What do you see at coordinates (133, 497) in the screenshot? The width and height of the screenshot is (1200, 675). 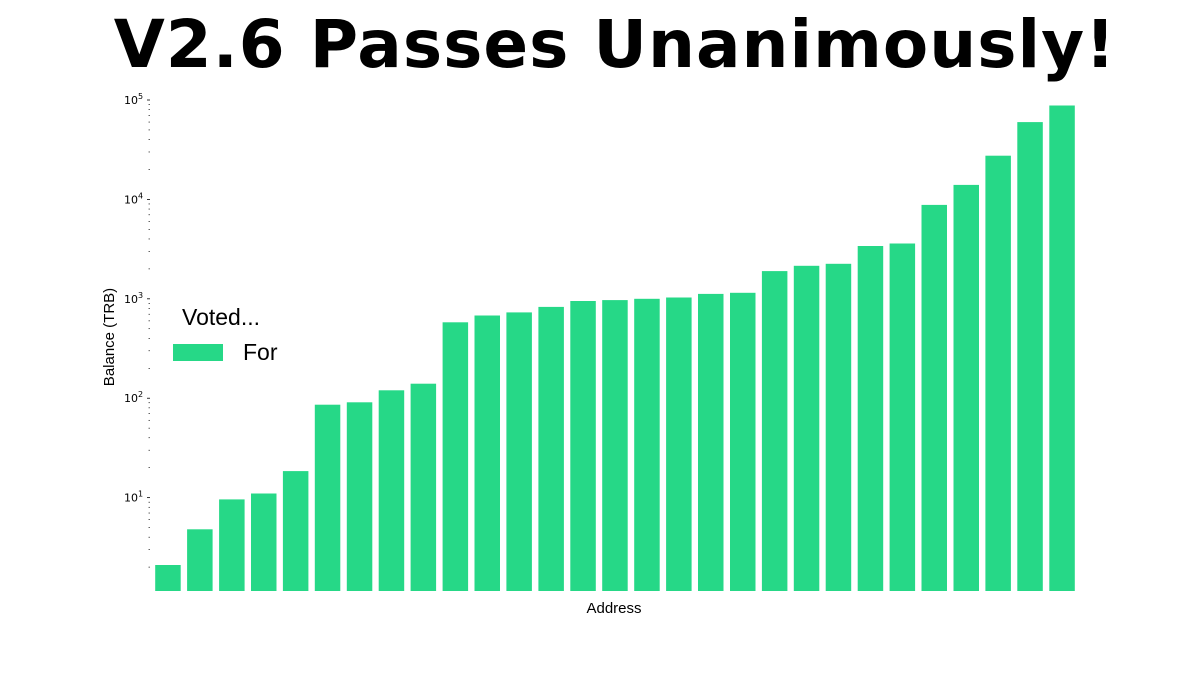 I see `y-tick-label: 10¹` at bounding box center [133, 497].